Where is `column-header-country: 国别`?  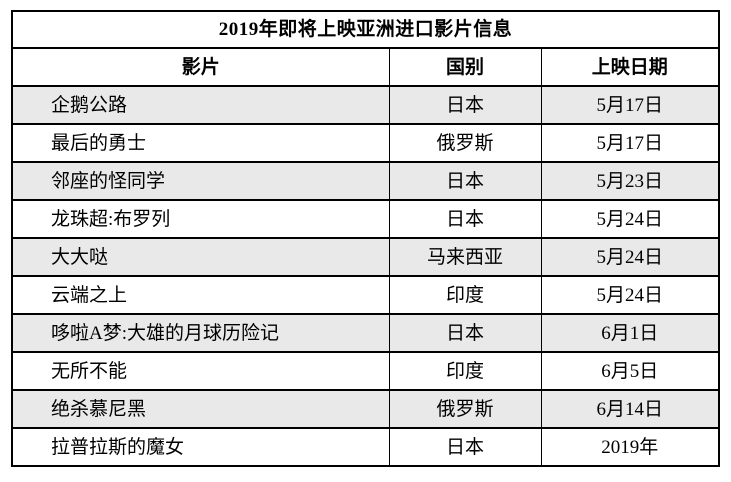 column-header-country: 国别 is located at coordinates (465, 67).